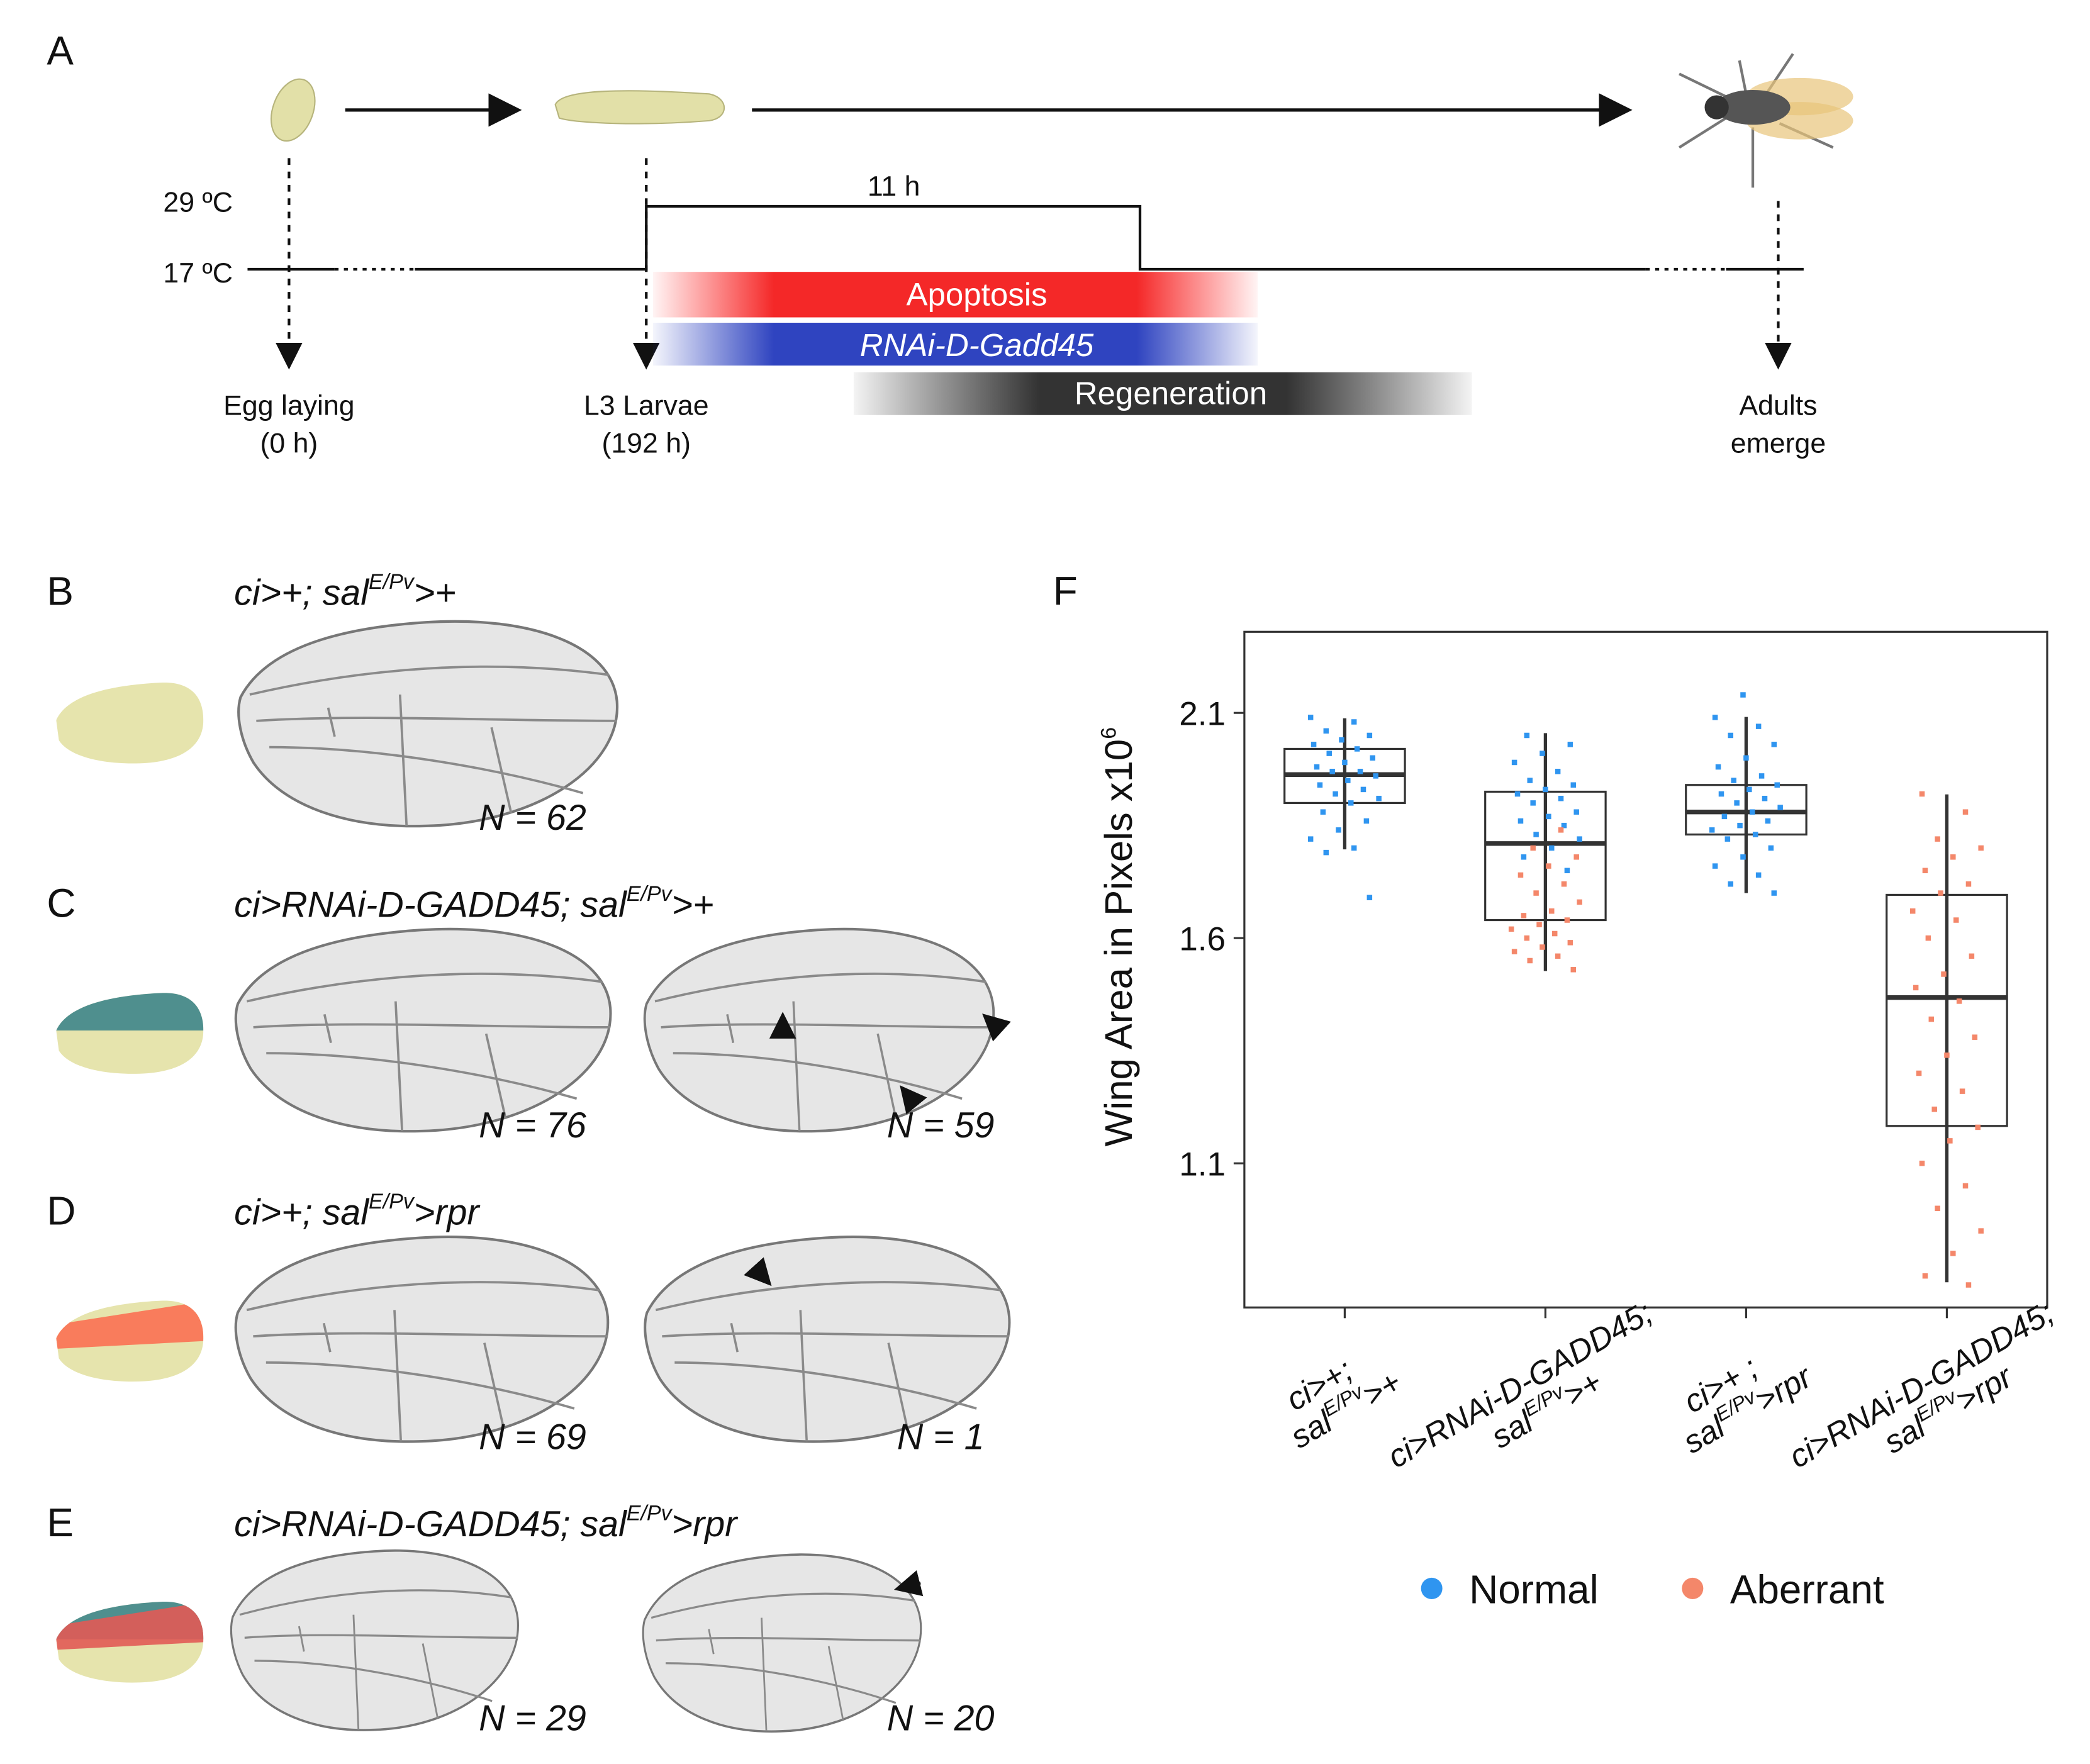 This screenshot has width=2090, height=1764. Describe the element at coordinates (1534, 1589) in the screenshot. I see `legend-label: Normal` at that location.